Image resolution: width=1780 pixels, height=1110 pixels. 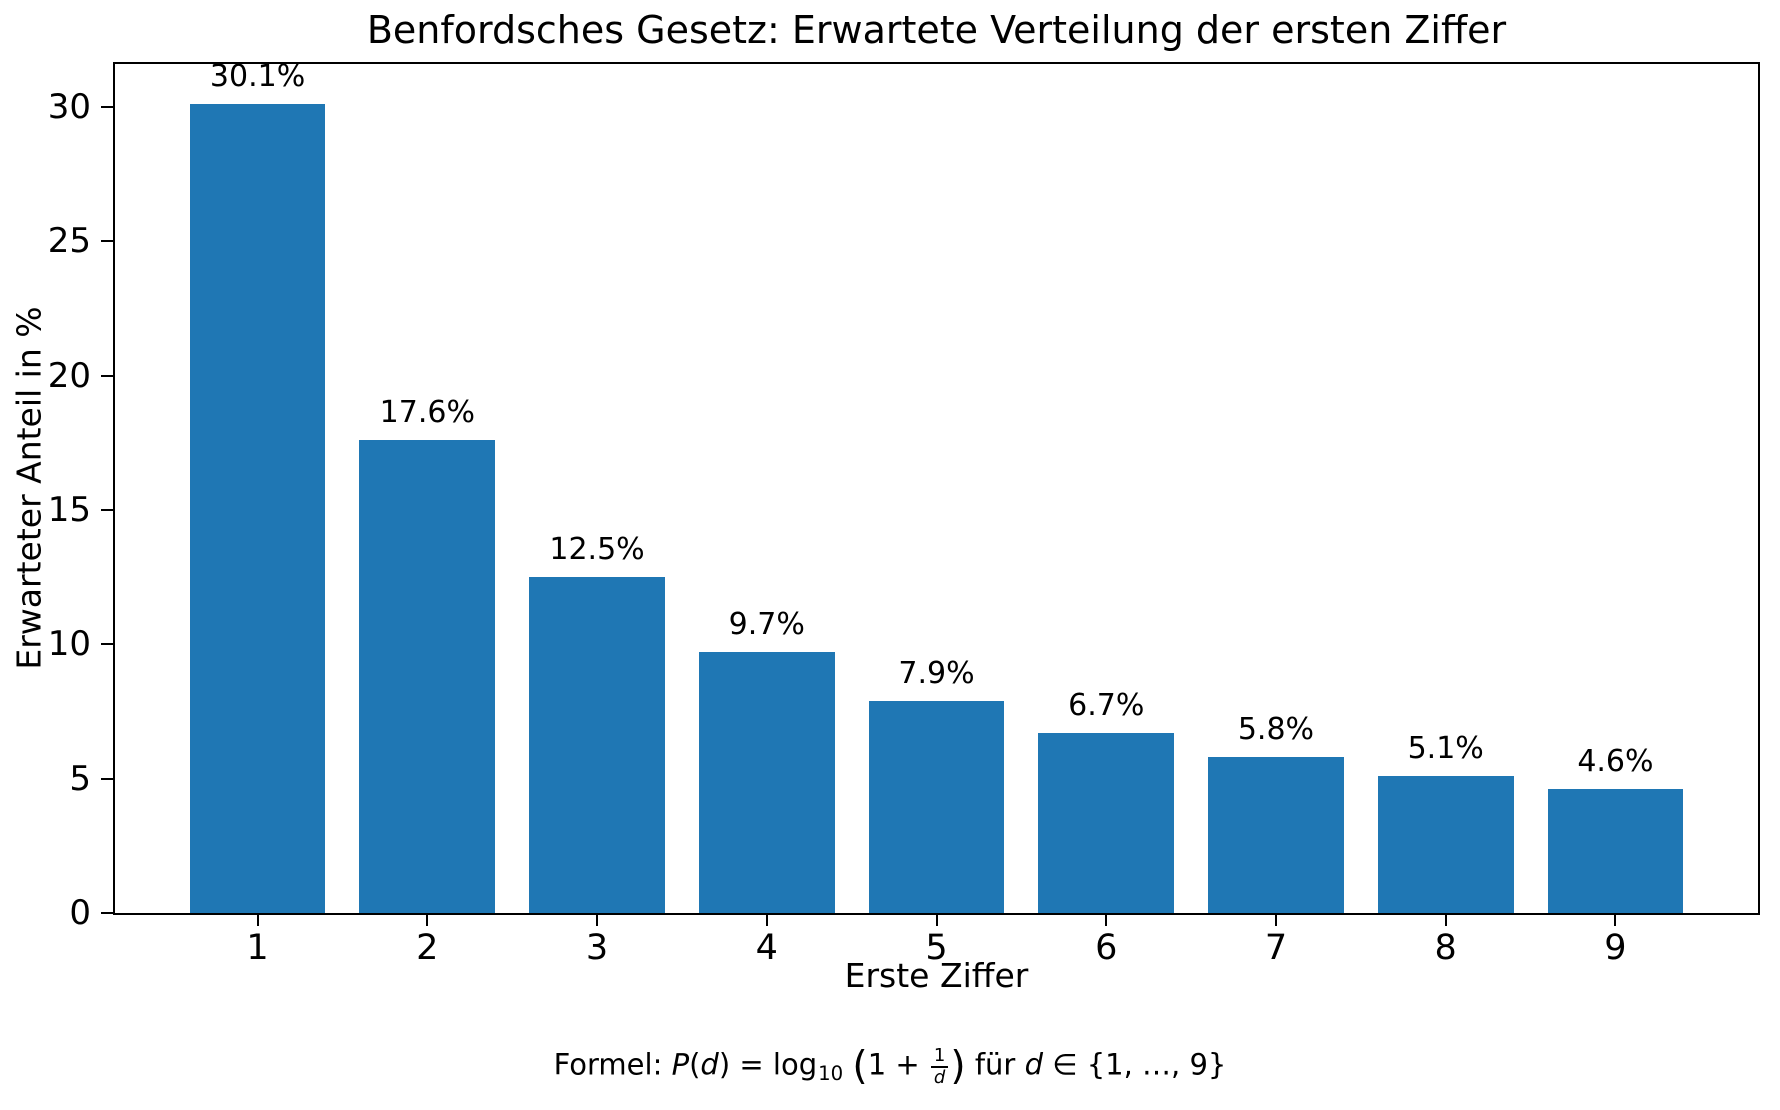 What do you see at coordinates (1445, 948) in the screenshot?
I see `x-tick-label: 8` at bounding box center [1445, 948].